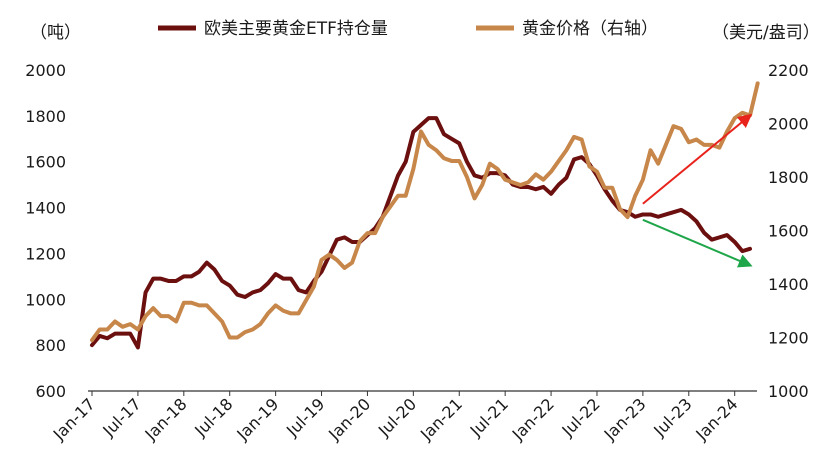 The image size is (840, 471). I want to click on y-left-tick-label: 1200, so click(45, 253).